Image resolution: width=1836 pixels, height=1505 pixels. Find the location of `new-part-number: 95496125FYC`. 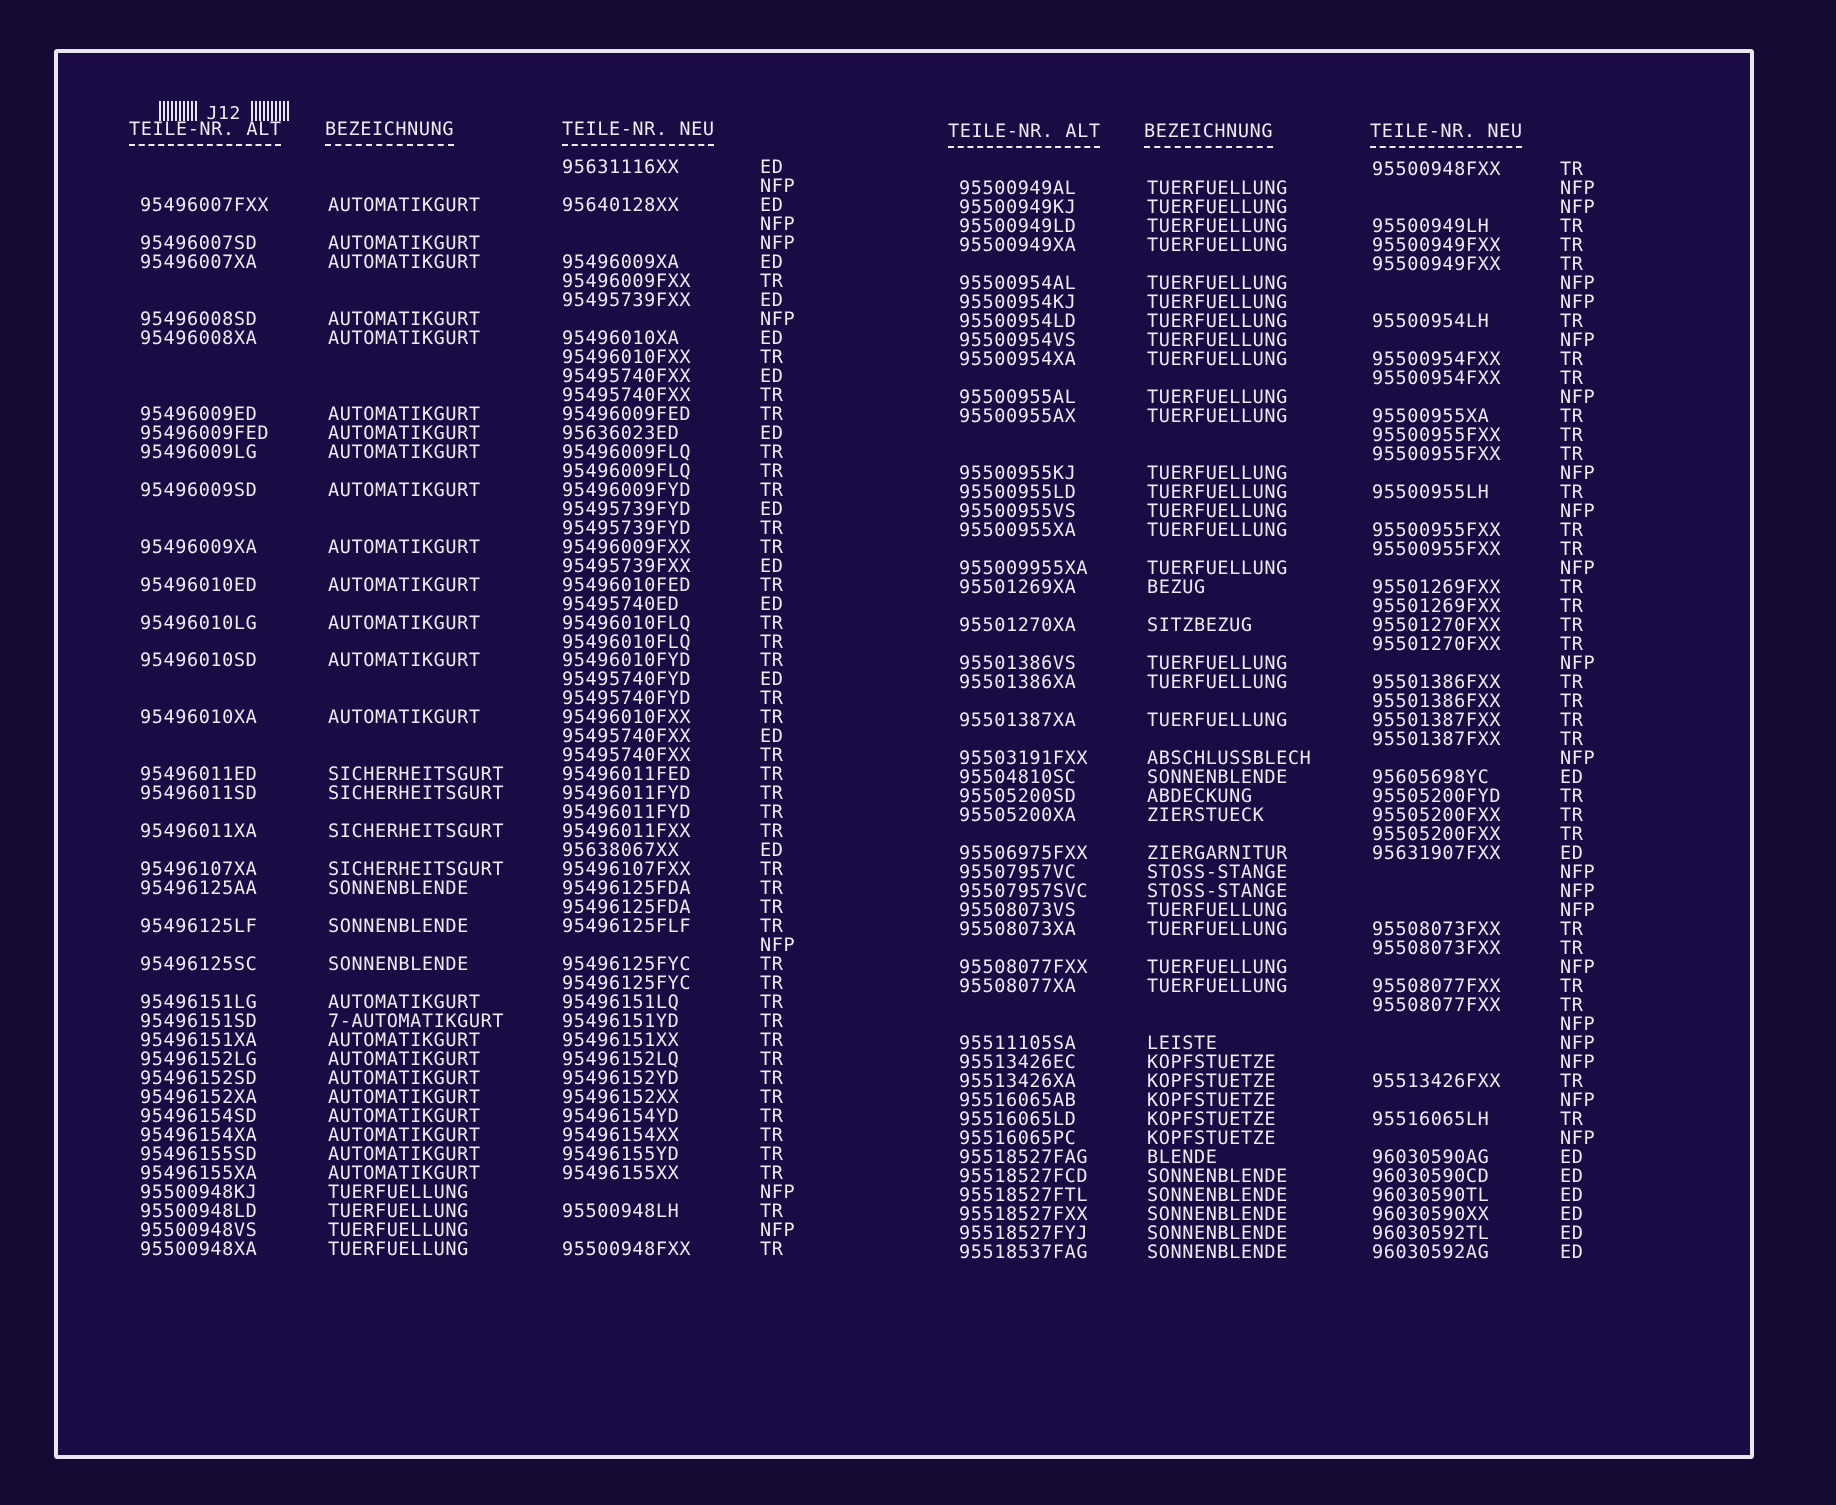

new-part-number: 95496125FYC is located at coordinates (627, 984).